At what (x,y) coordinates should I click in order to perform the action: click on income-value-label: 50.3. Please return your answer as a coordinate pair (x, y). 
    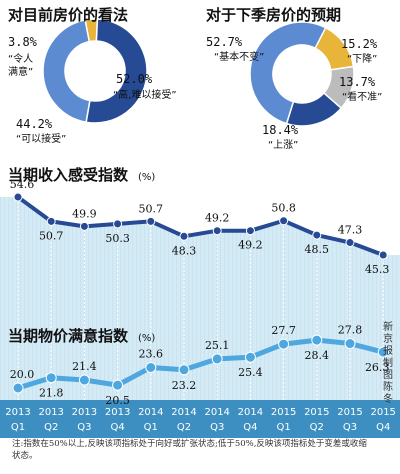
    Looking at the image, I should click on (117, 238).